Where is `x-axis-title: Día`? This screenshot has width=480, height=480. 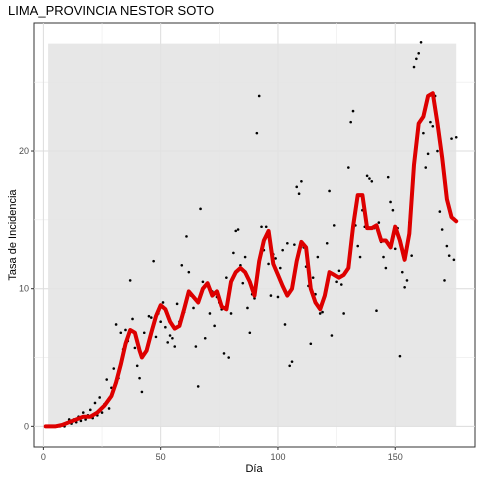
x-axis-title: Día is located at coordinates (254, 469).